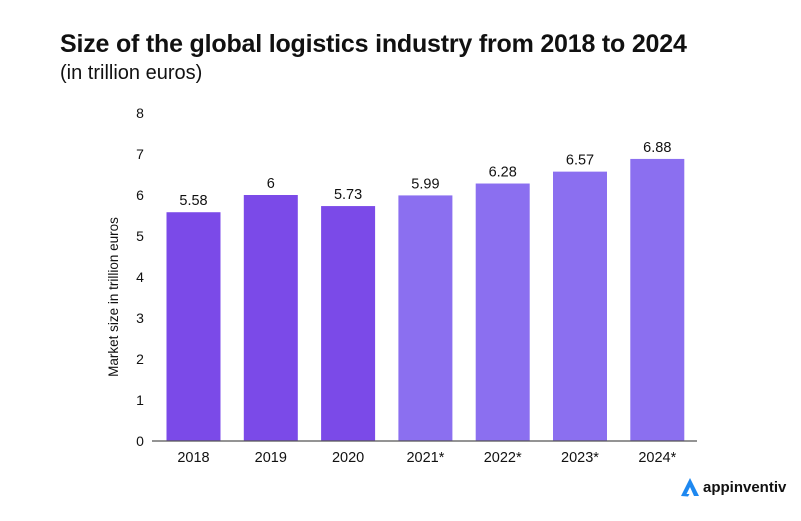 The image size is (801, 521). What do you see at coordinates (193, 326) in the screenshot?
I see `bar-2018` at bounding box center [193, 326].